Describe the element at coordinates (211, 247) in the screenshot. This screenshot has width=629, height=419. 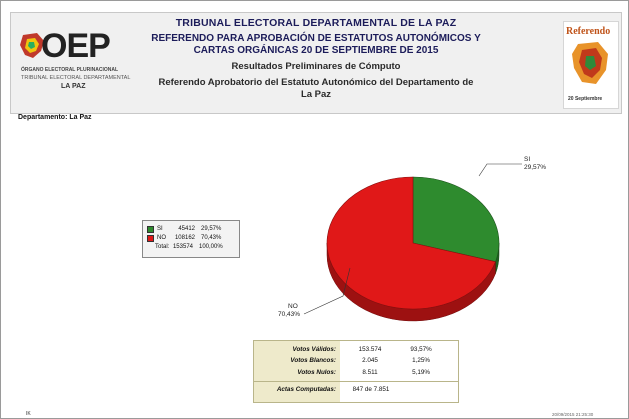
I see `legend-total-pct: 100,00%` at that location.